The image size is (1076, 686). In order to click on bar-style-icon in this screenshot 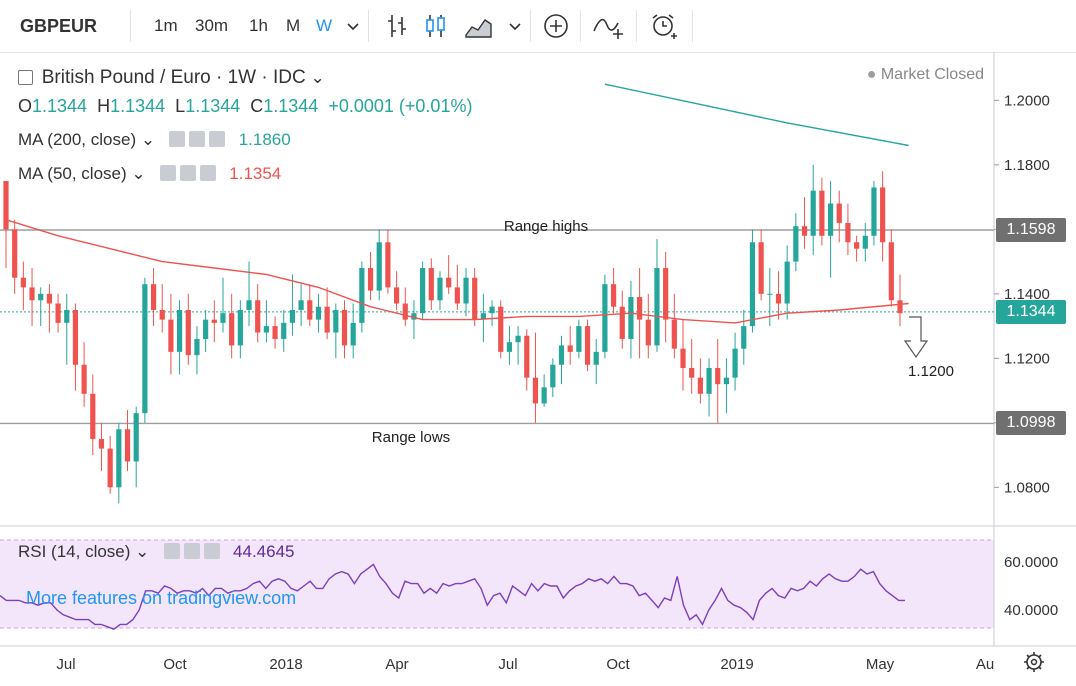, I will do `click(398, 26)`.